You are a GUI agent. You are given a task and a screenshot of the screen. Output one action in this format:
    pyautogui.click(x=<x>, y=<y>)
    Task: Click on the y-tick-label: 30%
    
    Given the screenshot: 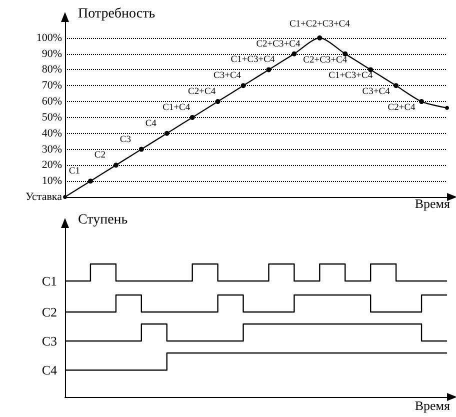 What is the action you would take?
    pyautogui.click(x=52, y=149)
    